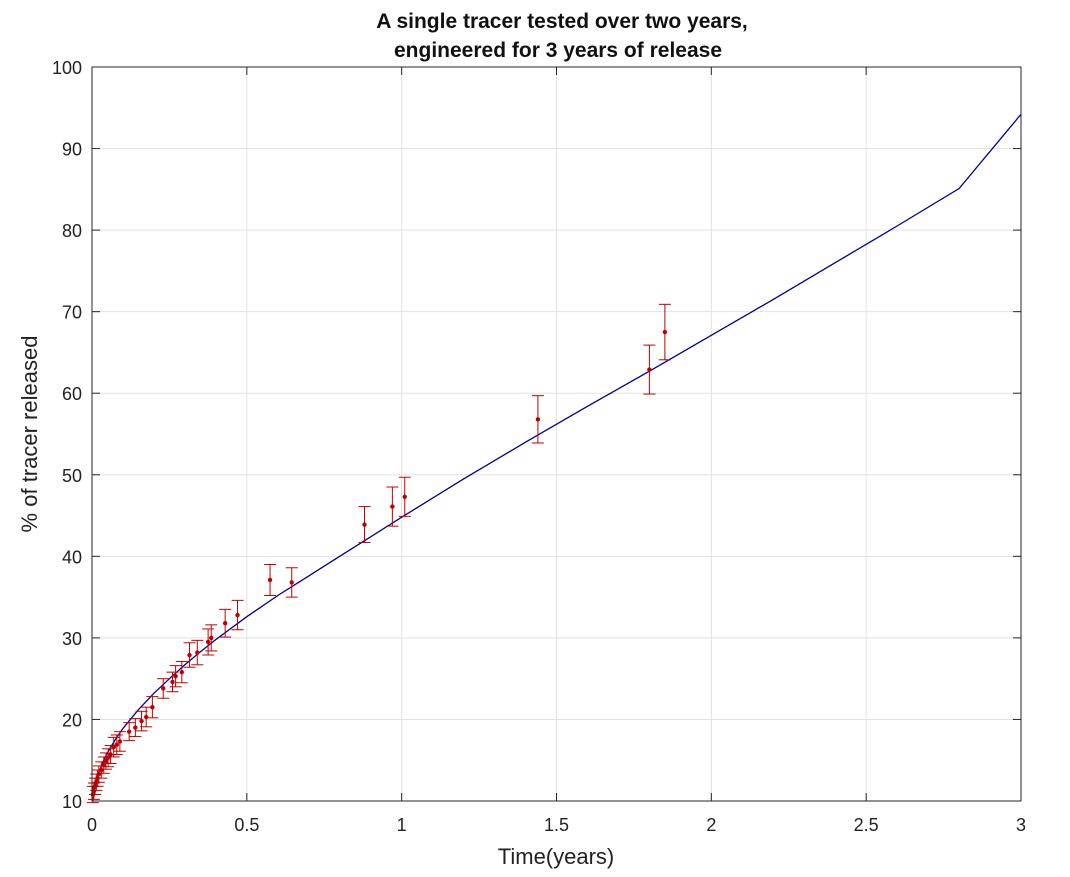  Describe the element at coordinates (67, 68) in the screenshot. I see `y-tick-label: 100` at that location.